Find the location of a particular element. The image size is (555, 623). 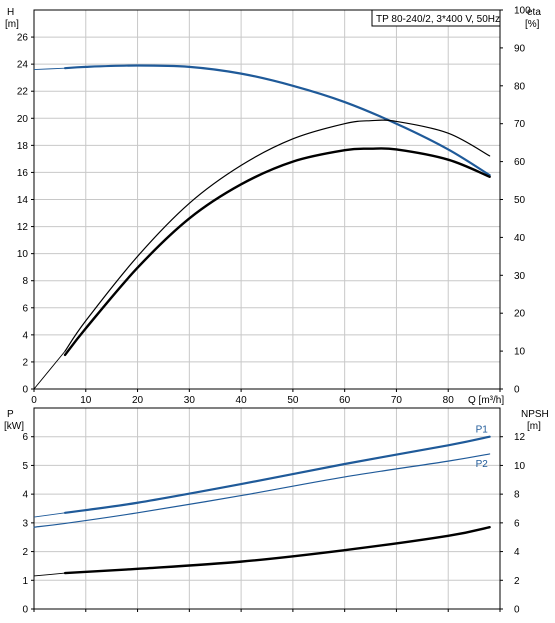

top-y-left-tick-label: 26 is located at coordinates (23, 38).